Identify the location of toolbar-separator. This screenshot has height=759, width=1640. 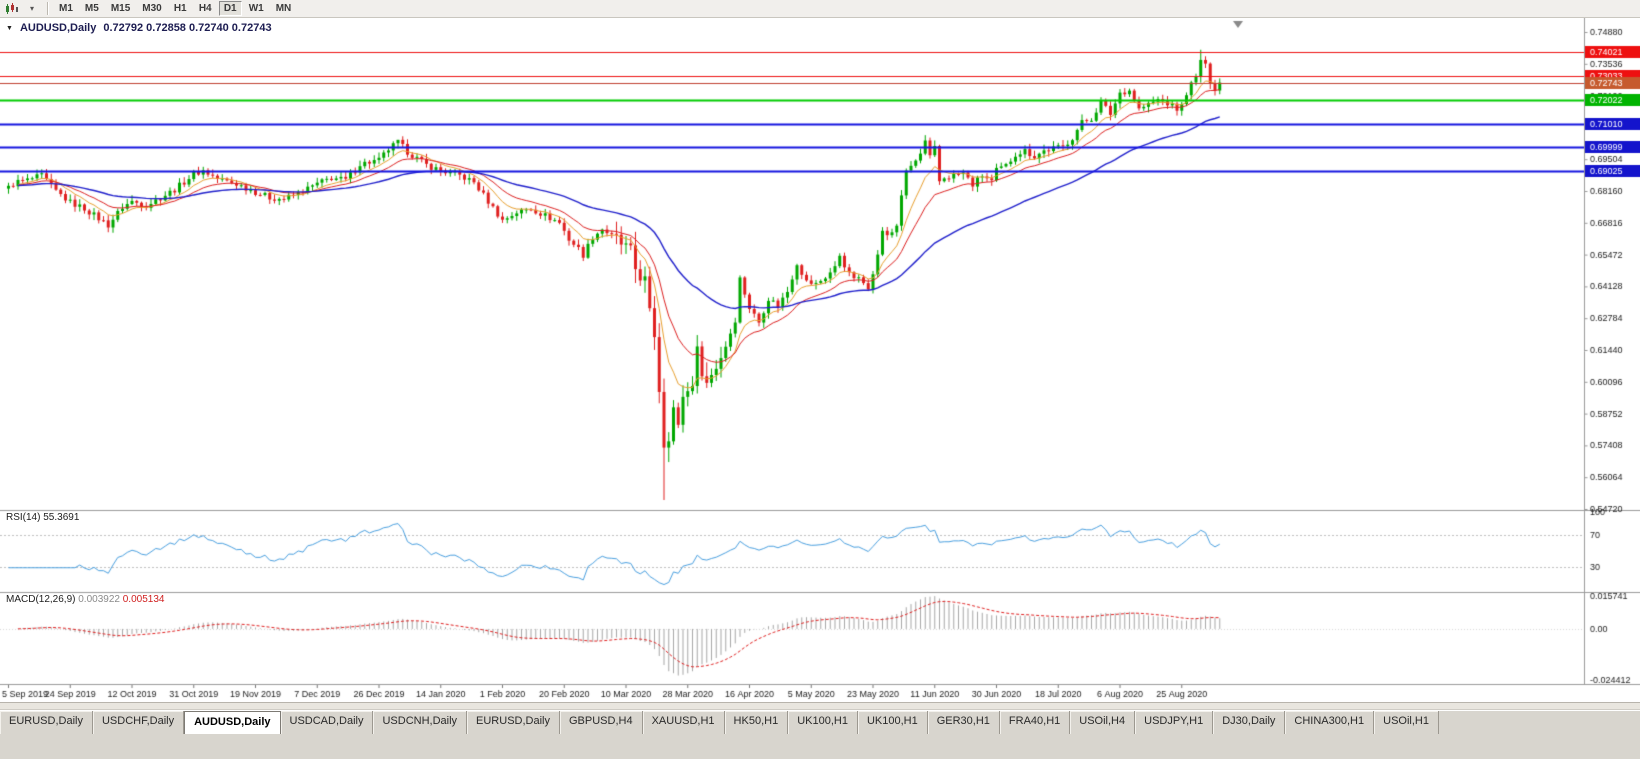
(47, 8).